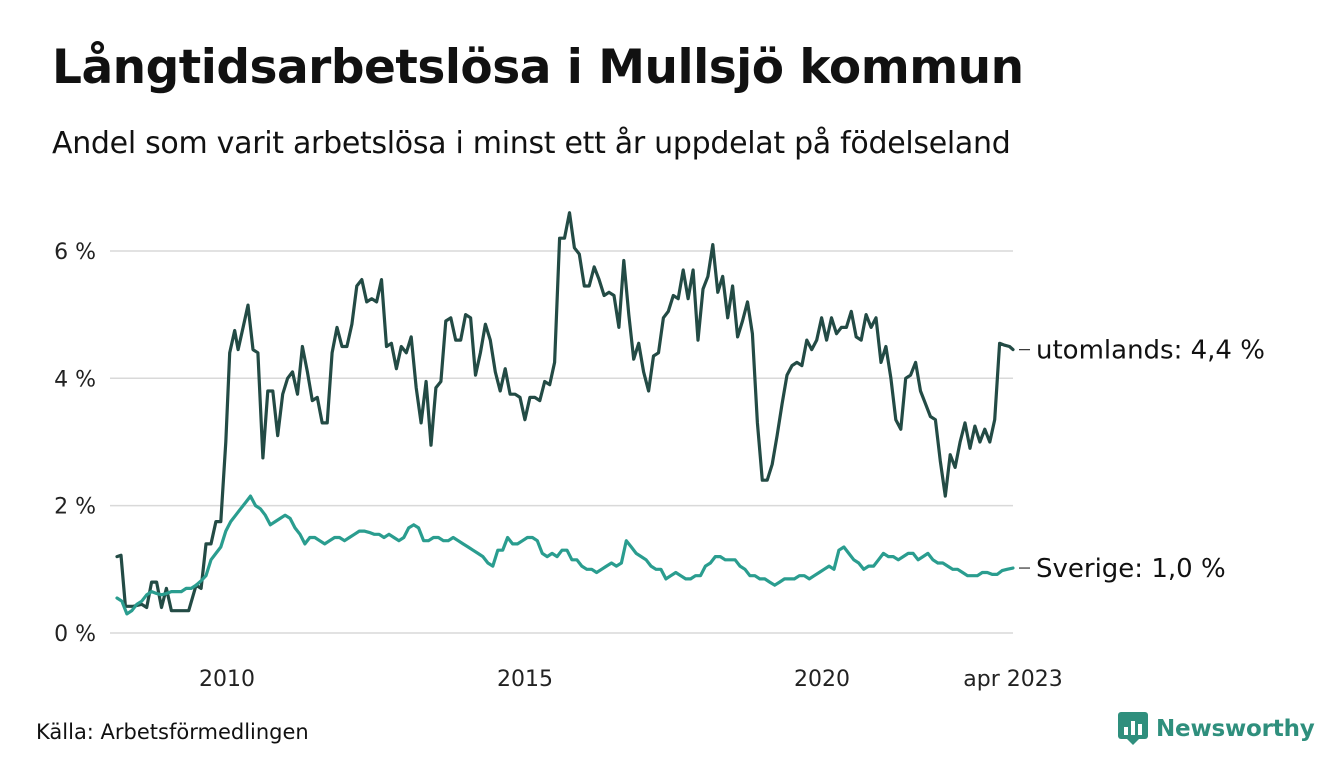 The width and height of the screenshot is (1340, 780). Describe the element at coordinates (538, 67) in the screenshot. I see `chart-title: Långtidsarbetslösa i Mullsjö kommun` at that location.